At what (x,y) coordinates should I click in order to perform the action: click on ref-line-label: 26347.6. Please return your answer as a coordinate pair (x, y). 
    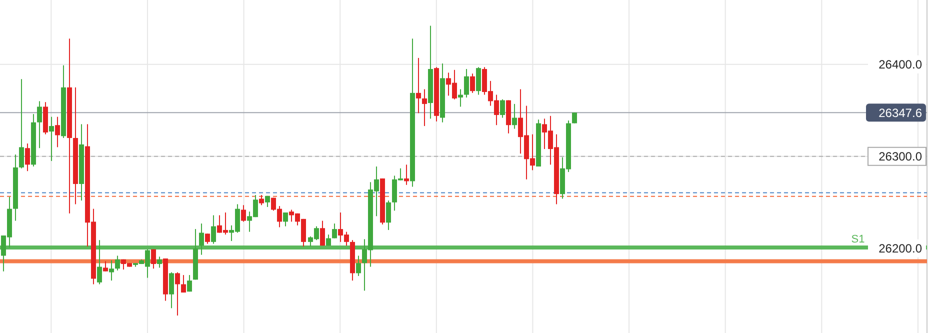
    Looking at the image, I should click on (900, 113).